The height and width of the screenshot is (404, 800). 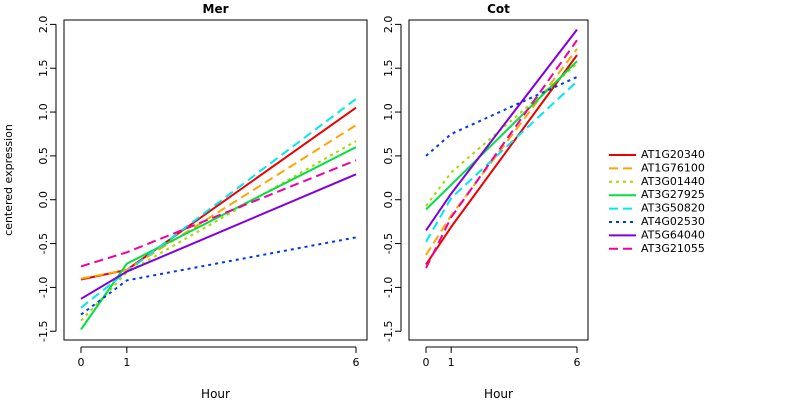 I want to click on legend-label: AT1G76100, so click(x=673, y=167).